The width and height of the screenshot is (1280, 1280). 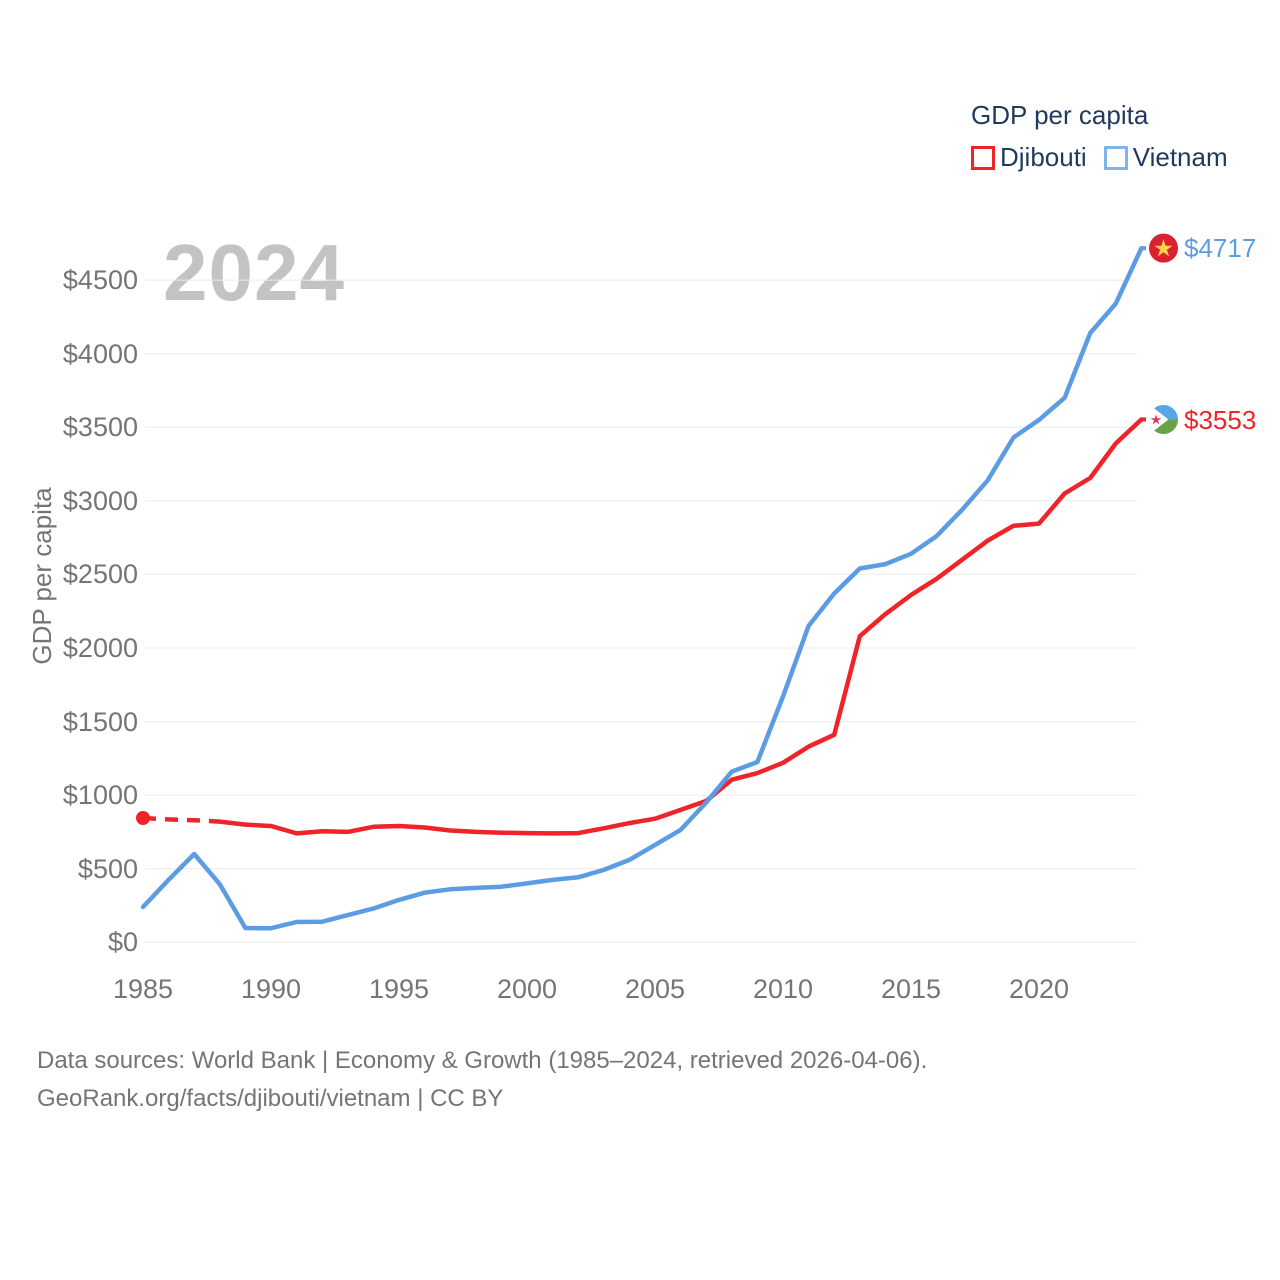 I want to click on x-tick-label: 2005, so click(x=655, y=989).